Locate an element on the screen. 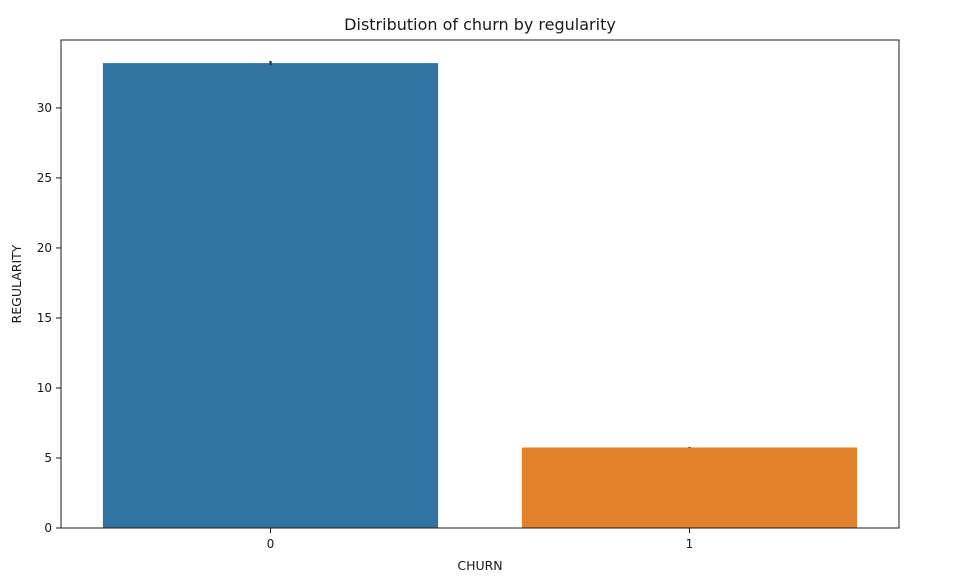 Image resolution: width=960 pixels, height=586 pixels. x-axis-label: CHURN is located at coordinates (479, 565).